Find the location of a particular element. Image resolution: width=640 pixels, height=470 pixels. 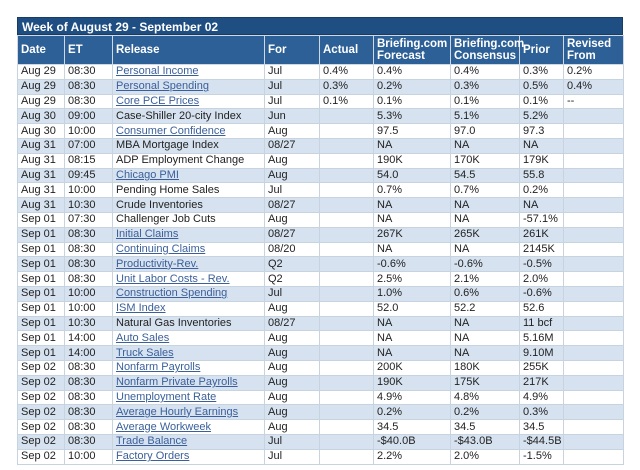

cell-forecast: 52.0 is located at coordinates (412, 308).